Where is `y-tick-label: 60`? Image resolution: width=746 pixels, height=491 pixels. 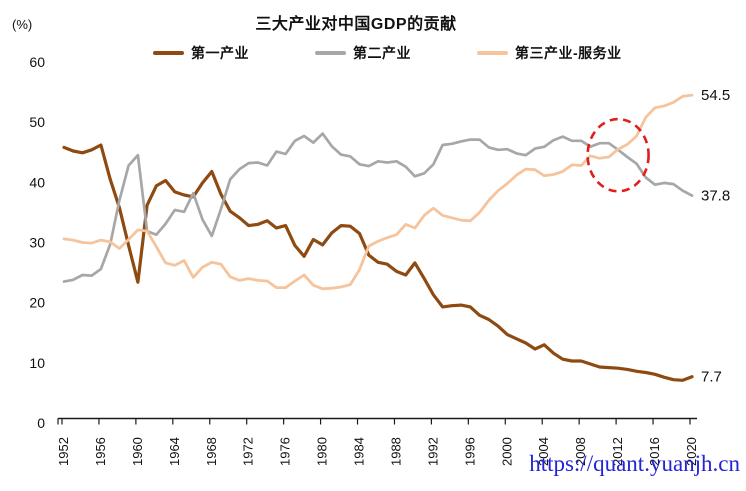
y-tick-label: 60 is located at coordinates (37, 62).